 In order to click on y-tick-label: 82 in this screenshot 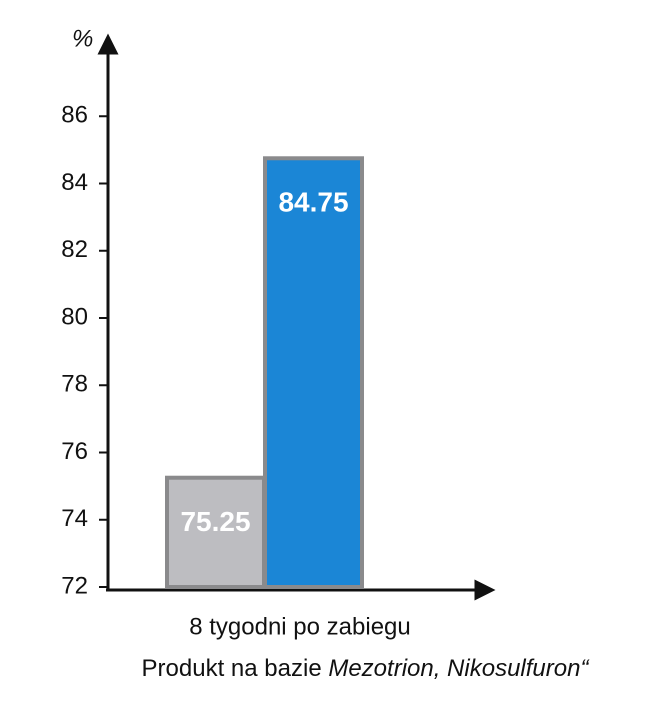, I will do `click(74, 249)`.